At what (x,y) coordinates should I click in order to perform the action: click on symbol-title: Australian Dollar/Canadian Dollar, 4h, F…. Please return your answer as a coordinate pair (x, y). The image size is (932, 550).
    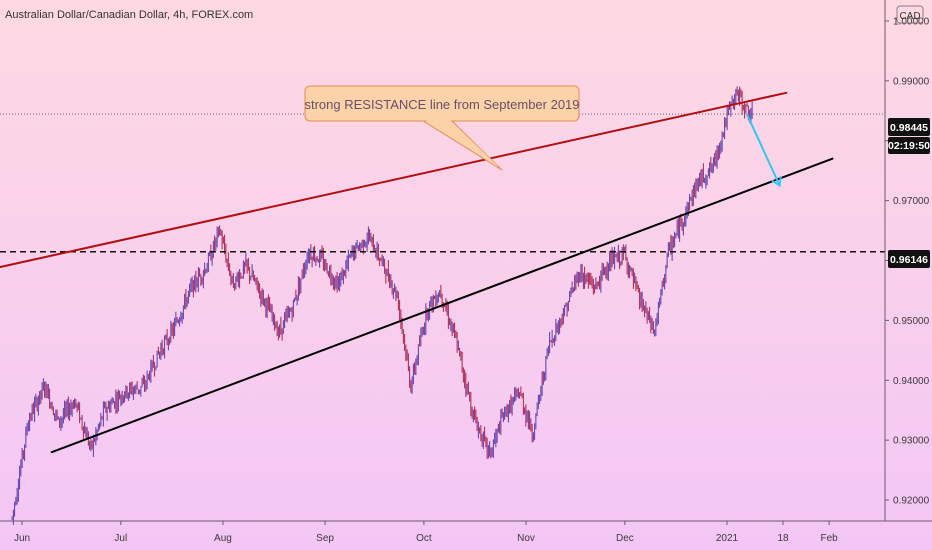
    Looking at the image, I should click on (129, 15).